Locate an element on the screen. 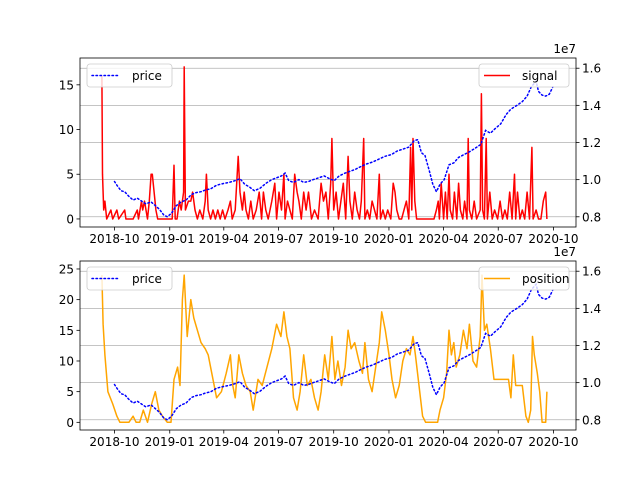 This screenshot has height=480, width=640. legend-label-signal: signal is located at coordinates (540, 76).